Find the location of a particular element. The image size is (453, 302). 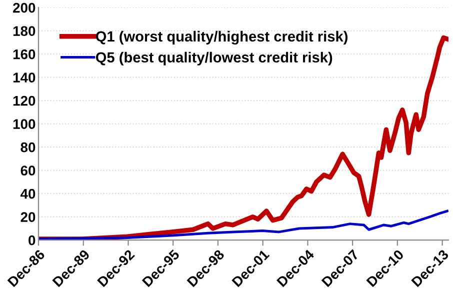

y-tick-label: 20 is located at coordinates (28, 217).